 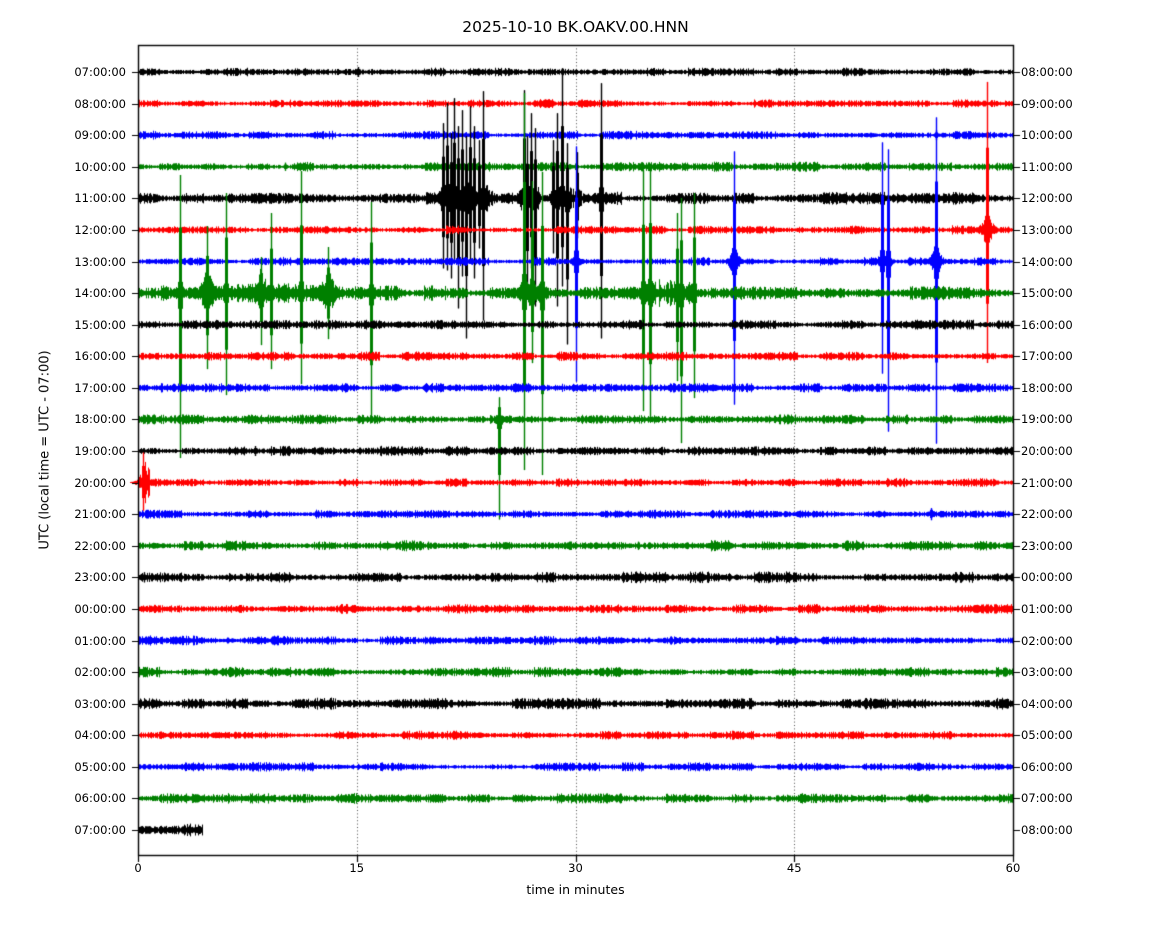 I want to click on left-time-label: 17:00:00, so click(x=100, y=387).